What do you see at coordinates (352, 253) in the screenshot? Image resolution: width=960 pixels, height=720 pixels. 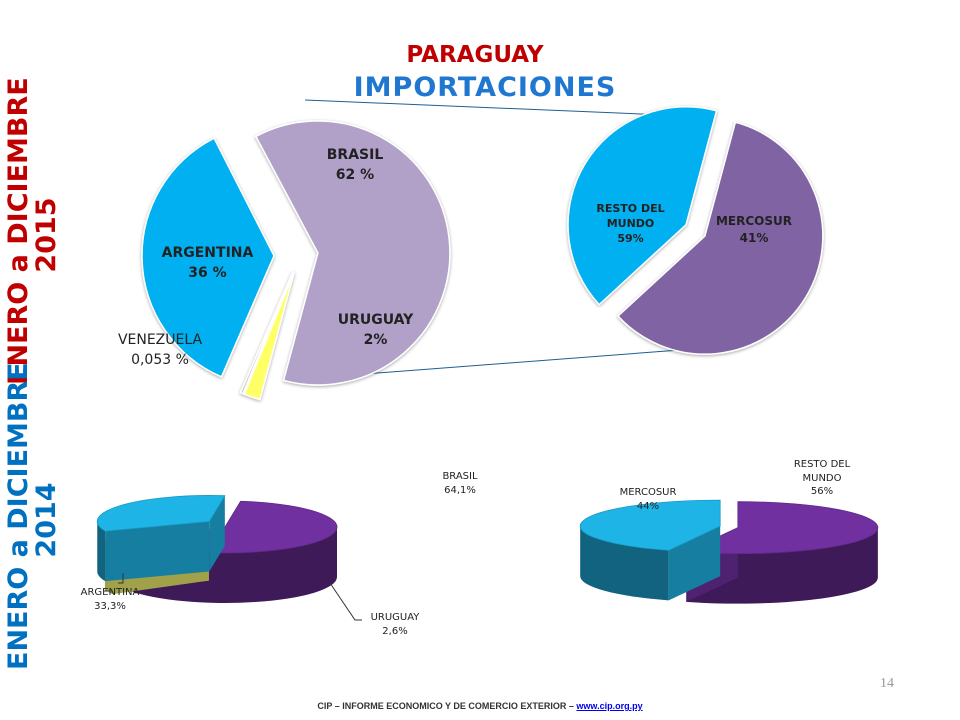 I see `pie-slice-brasil-2015` at bounding box center [352, 253].